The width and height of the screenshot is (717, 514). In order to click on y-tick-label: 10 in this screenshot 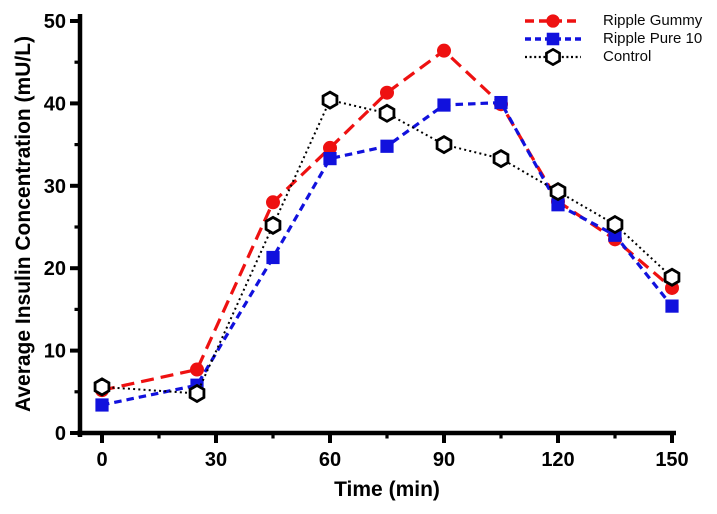, I will do `click(55, 352)`.